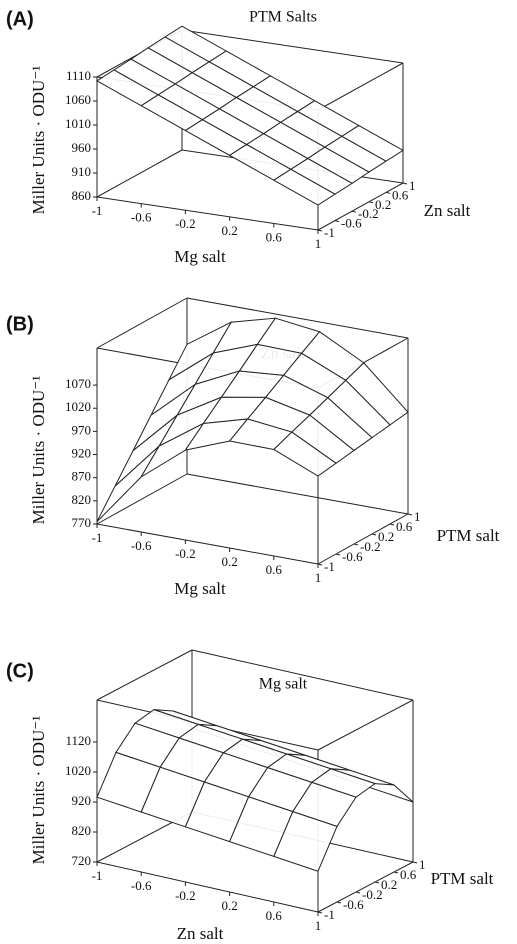 This screenshot has height=944, width=517. What do you see at coordinates (82, 522) in the screenshot?
I see `z-tick-label: 770` at bounding box center [82, 522].